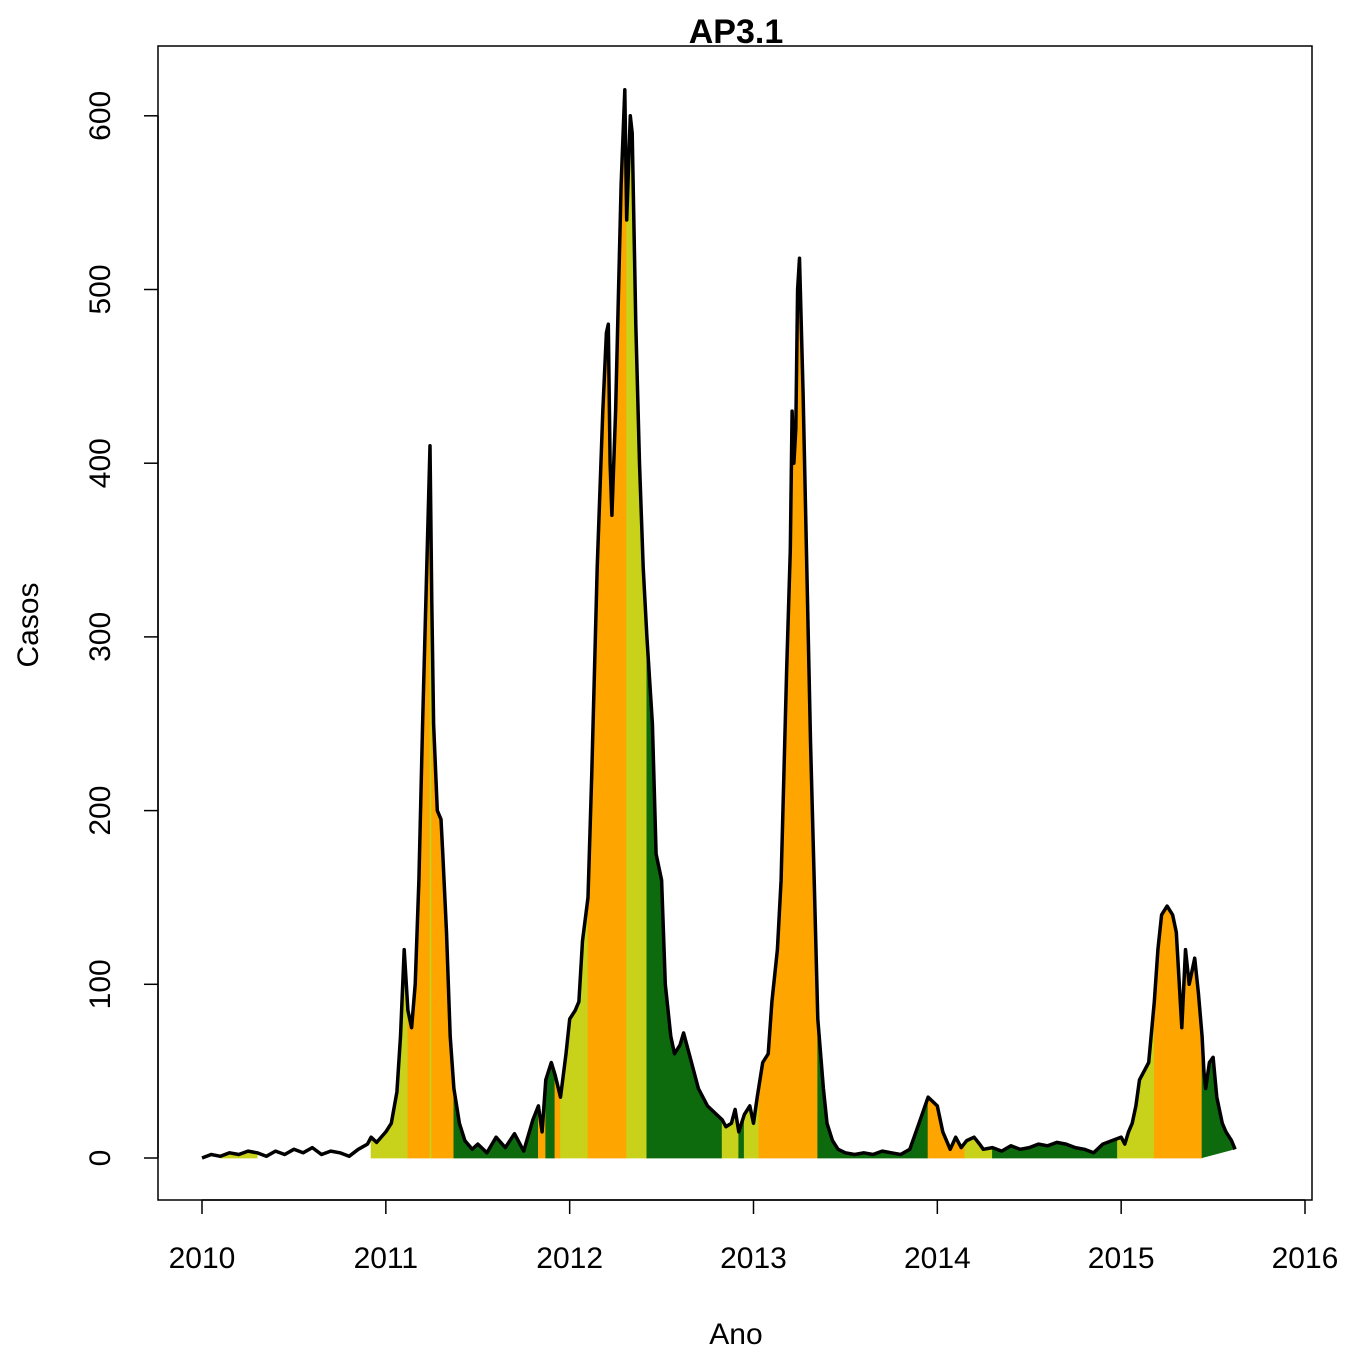 This screenshot has height=1351, width=1348. I want to click on x-tick-label: 2013, so click(753, 1258).